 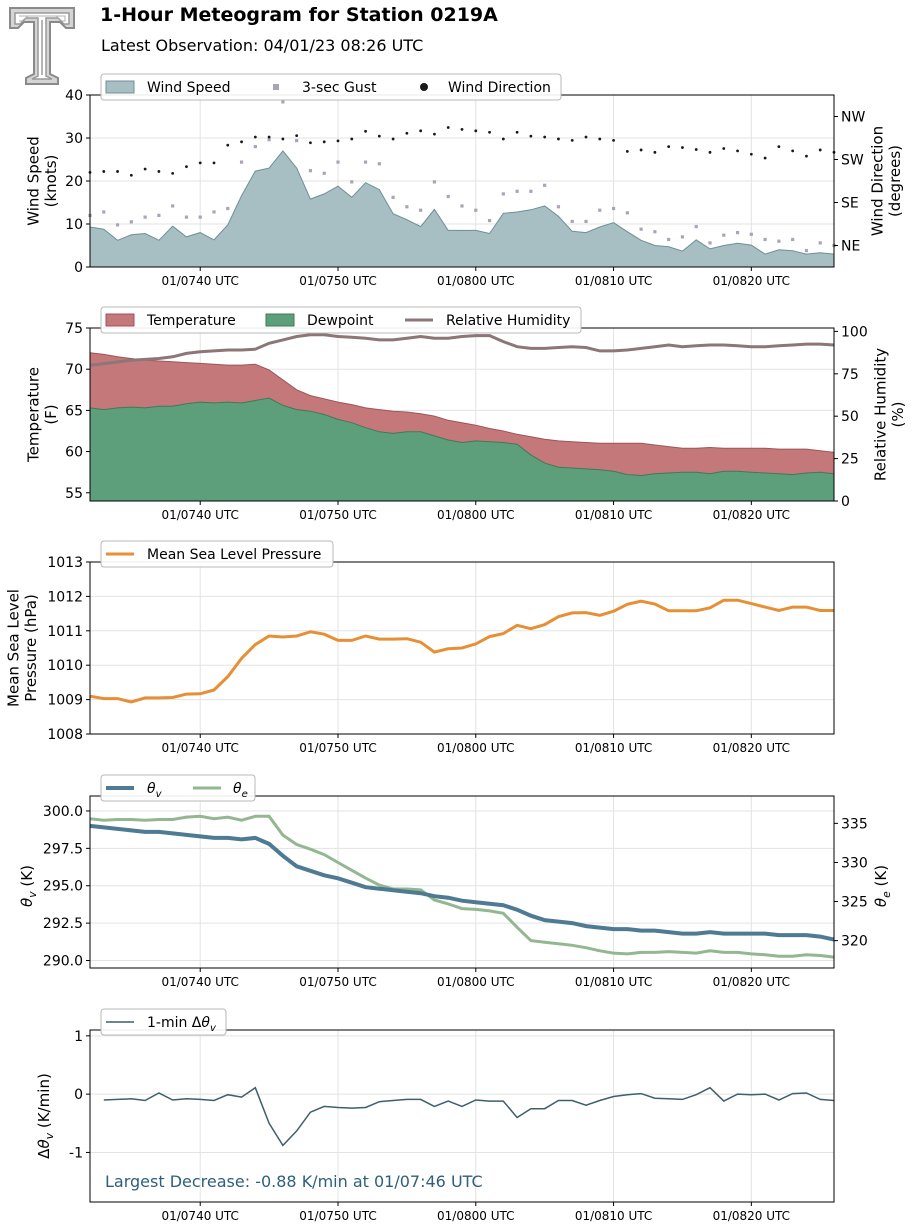 What do you see at coordinates (462, 202) in the screenshot?
I see `wind-speed-line` at bounding box center [462, 202].